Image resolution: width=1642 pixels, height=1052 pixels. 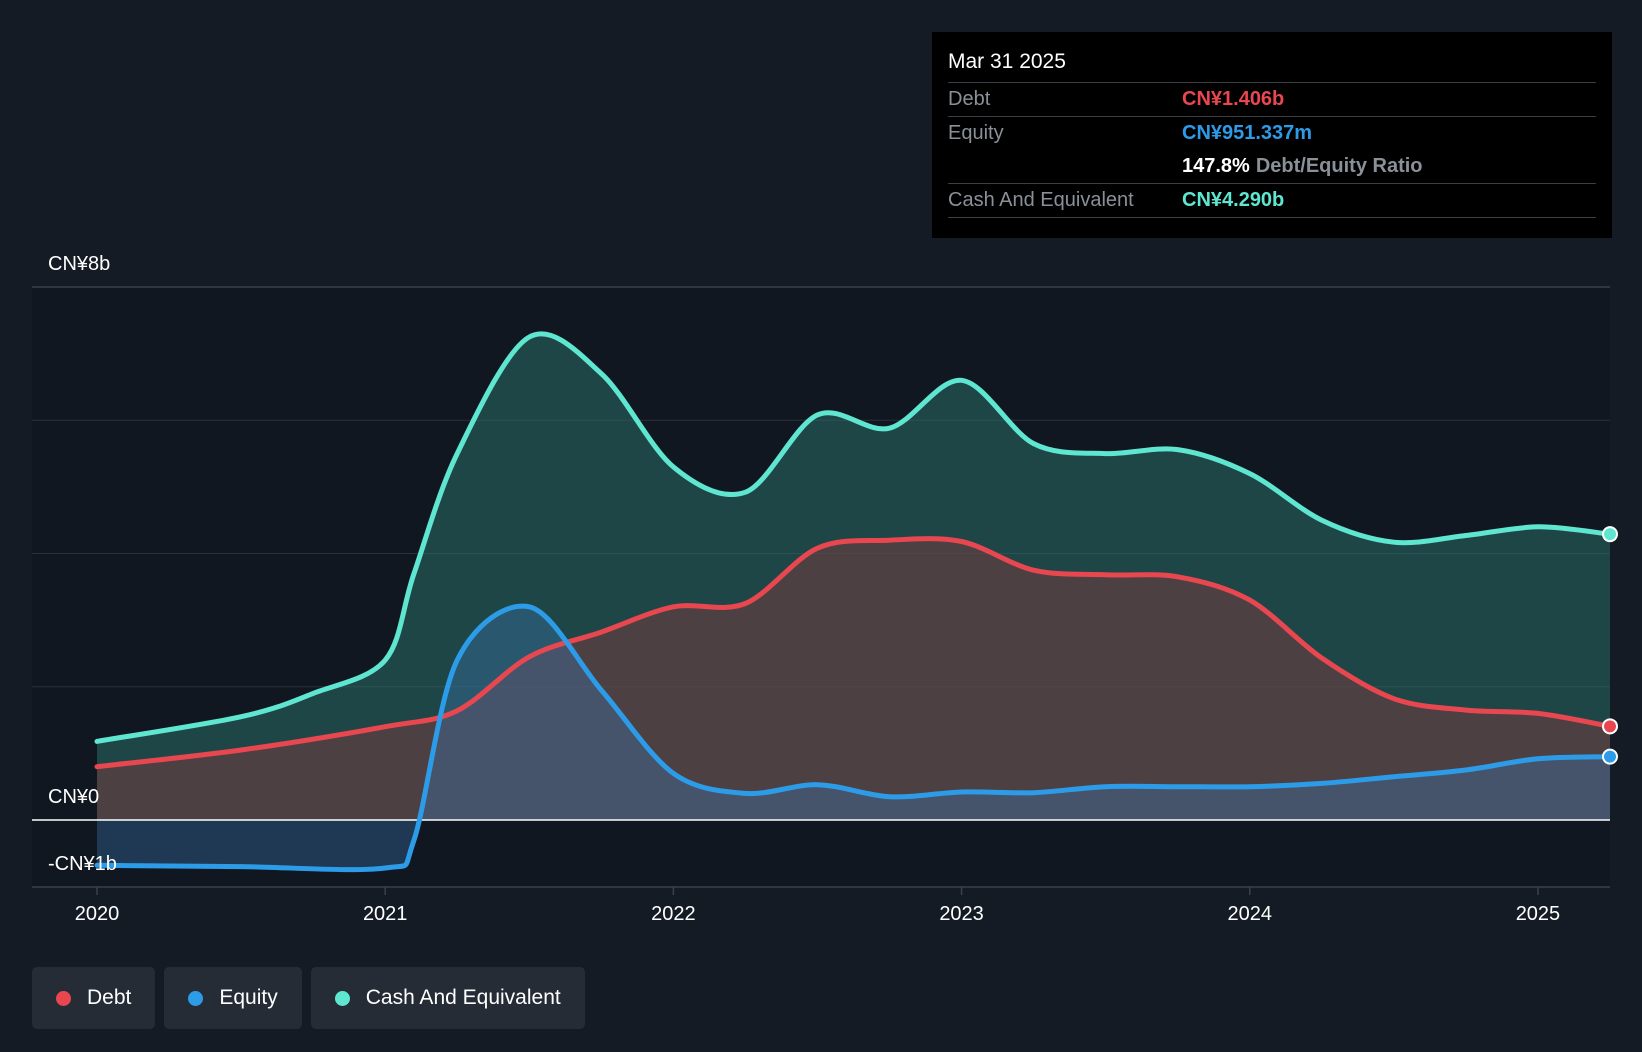 I want to click on x-tick-label: 2022, so click(x=673, y=914).